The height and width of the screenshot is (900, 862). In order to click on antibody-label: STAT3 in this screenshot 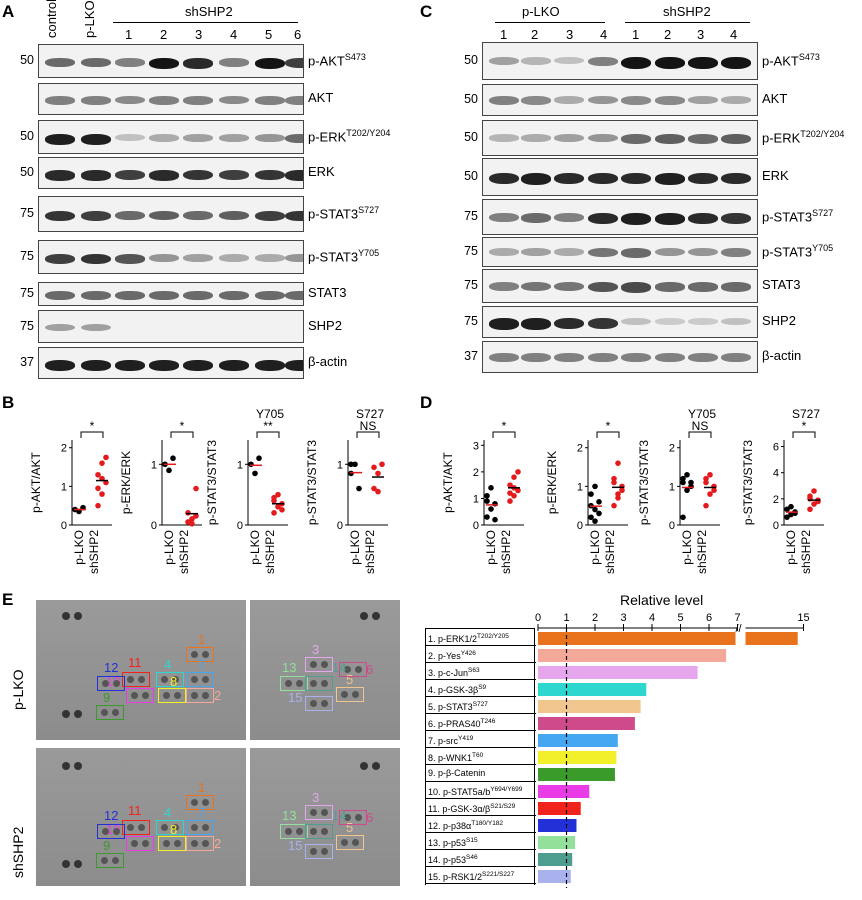, I will do `click(327, 292)`.